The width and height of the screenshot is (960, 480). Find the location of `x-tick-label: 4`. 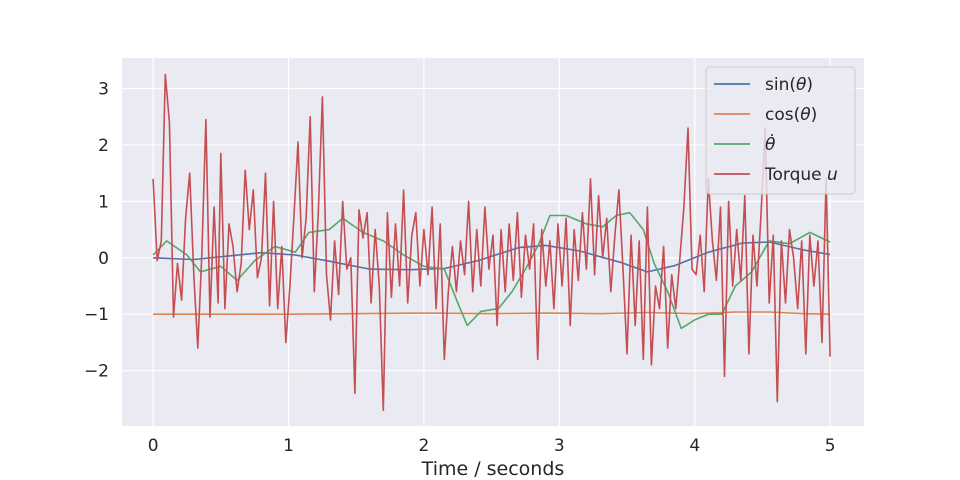

x-tick-label: 4 is located at coordinates (694, 446).